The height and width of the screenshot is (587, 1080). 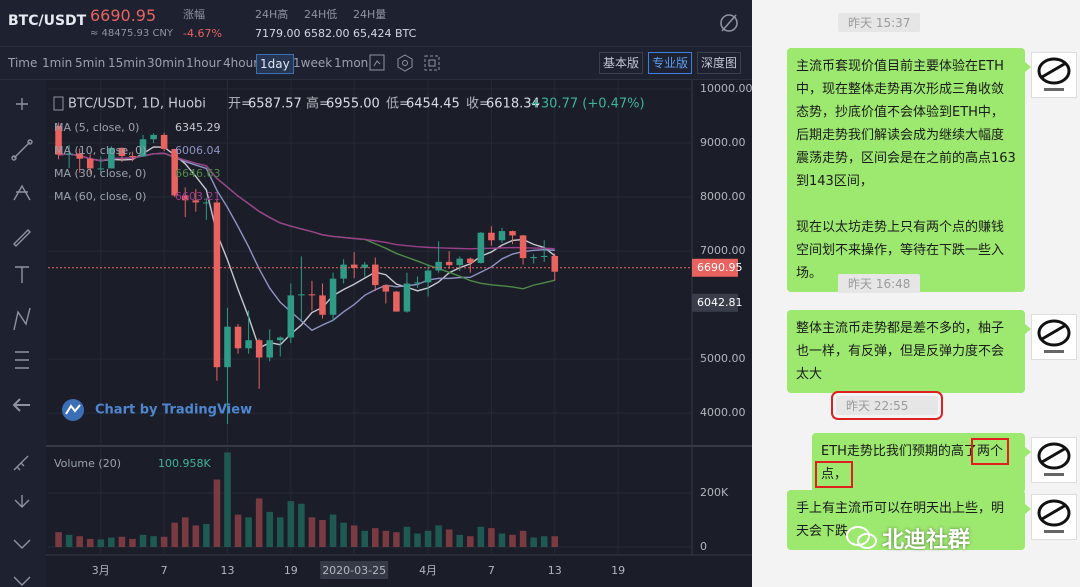 I want to click on timeframe-button: 1mon, so click(x=351, y=63).